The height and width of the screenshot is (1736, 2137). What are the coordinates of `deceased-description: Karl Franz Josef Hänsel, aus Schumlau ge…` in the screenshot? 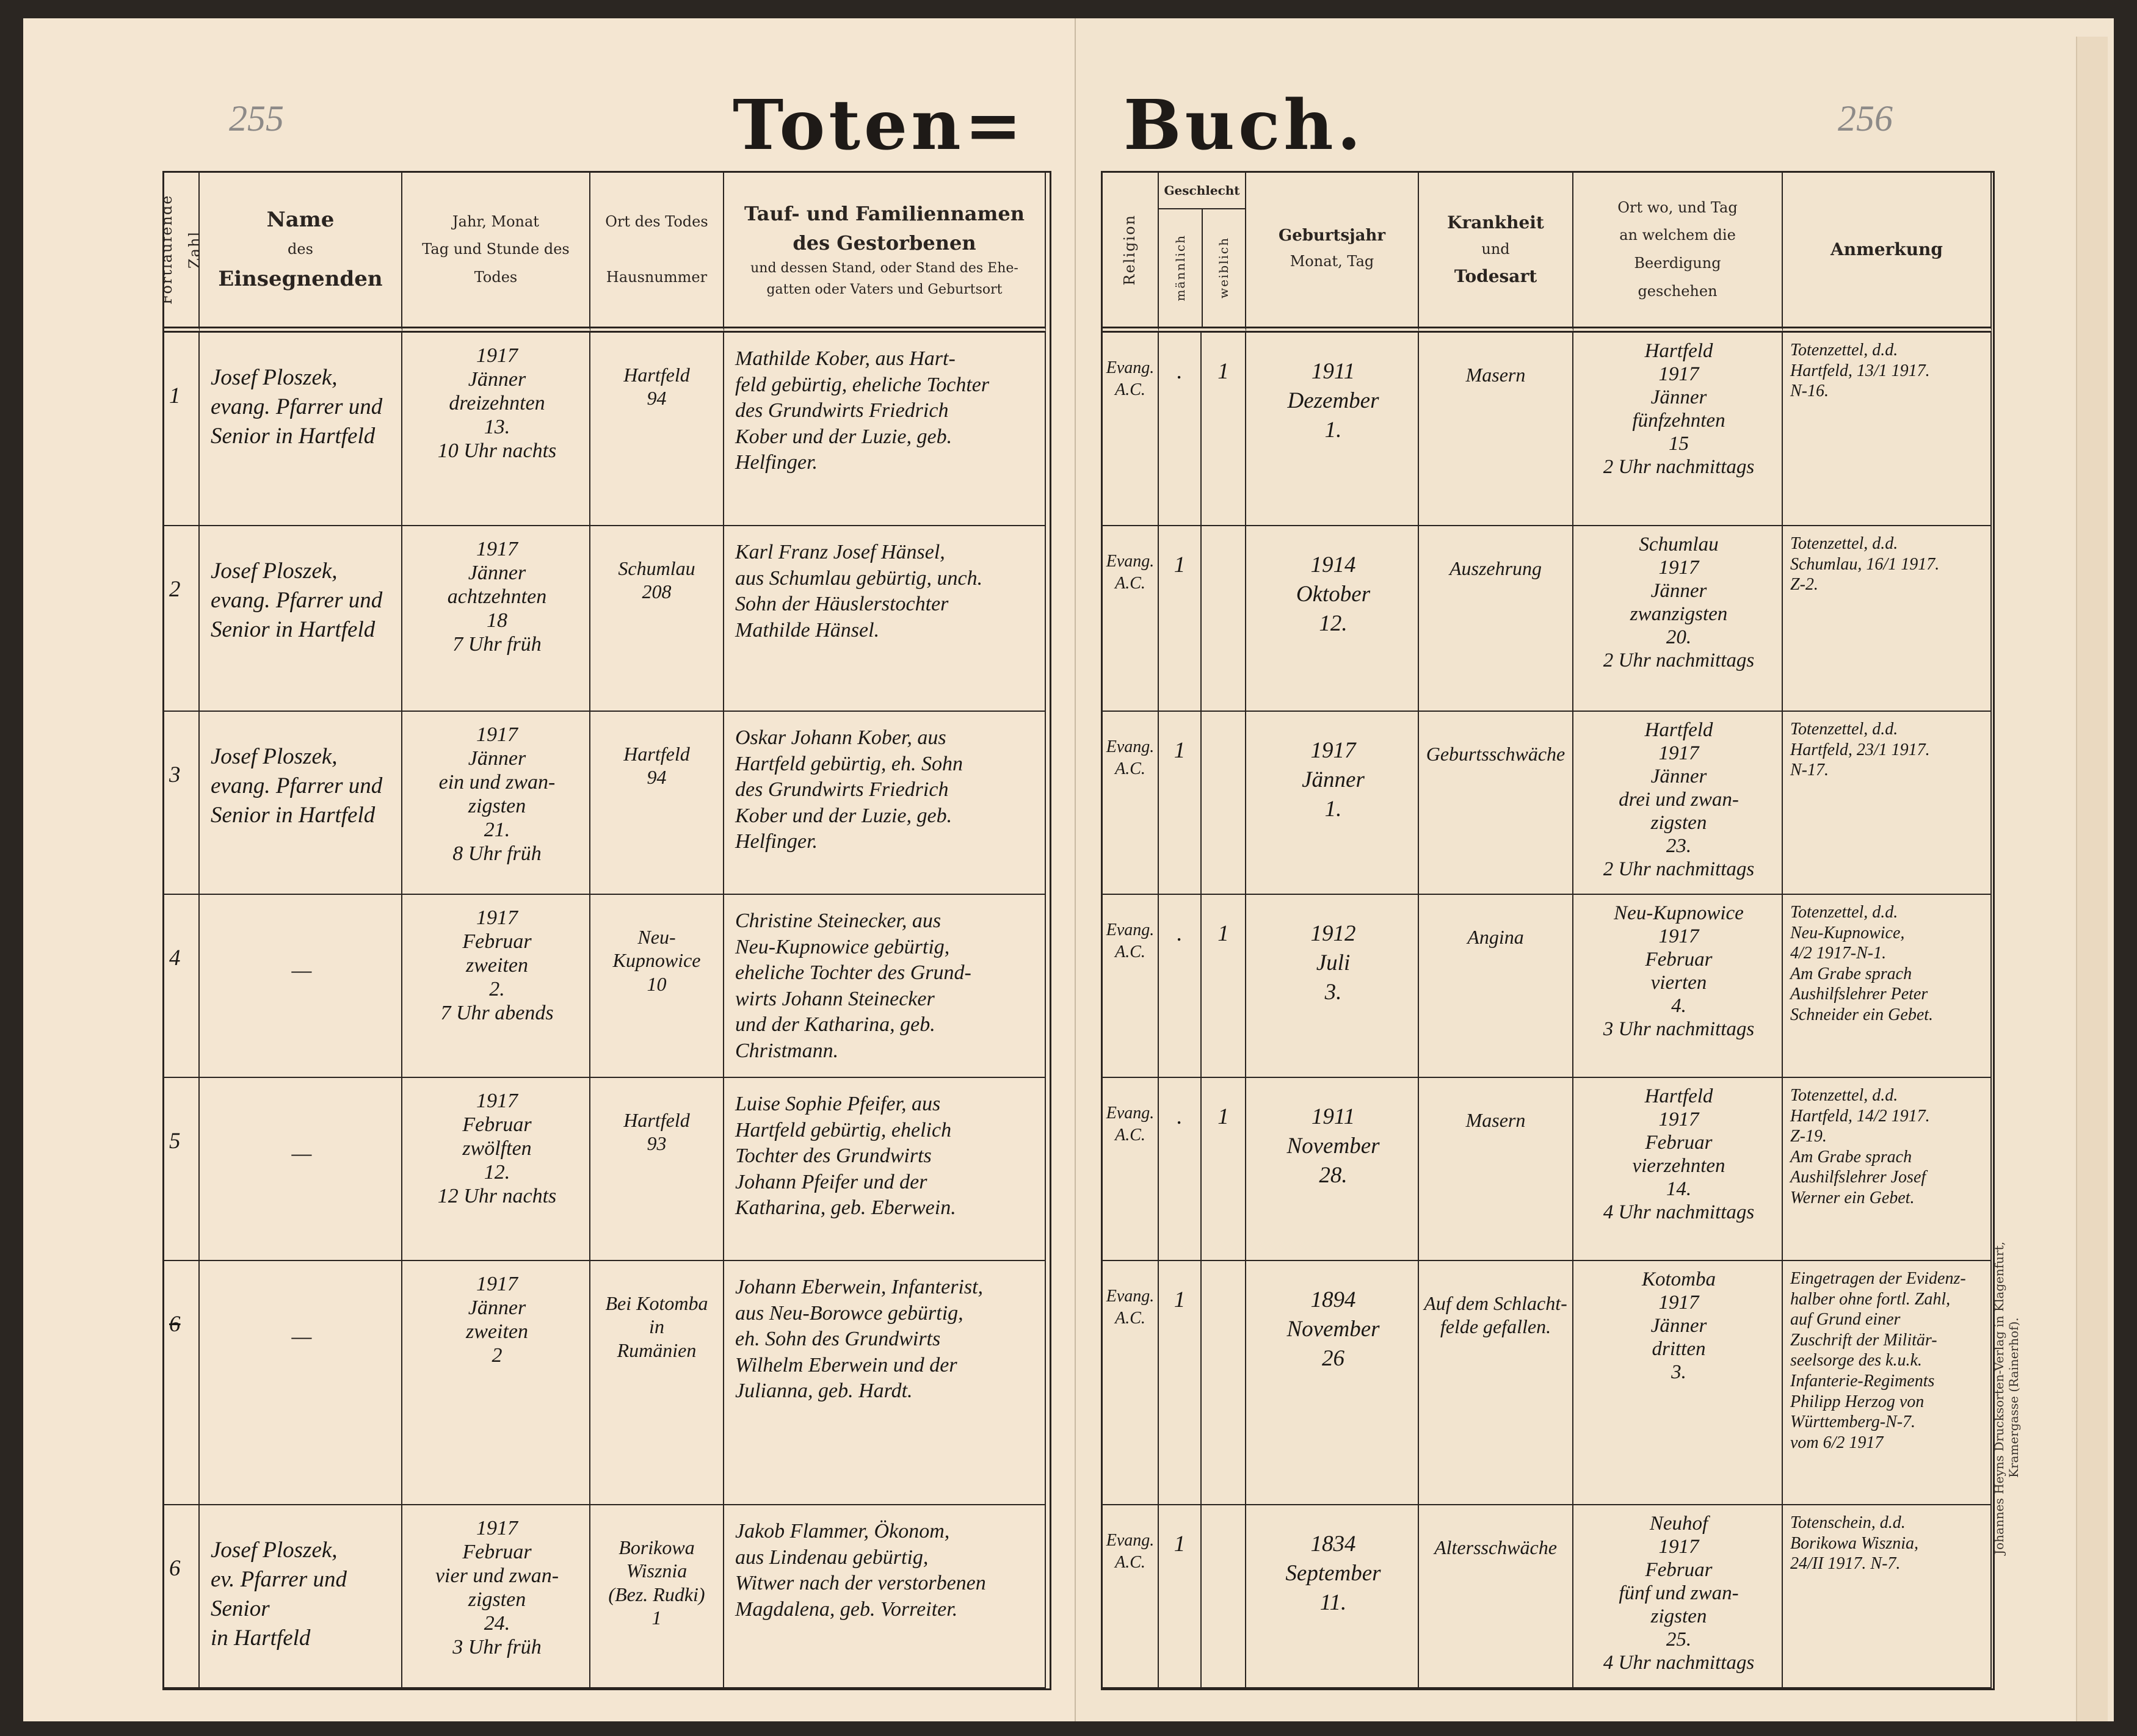 It's located at (885, 619).